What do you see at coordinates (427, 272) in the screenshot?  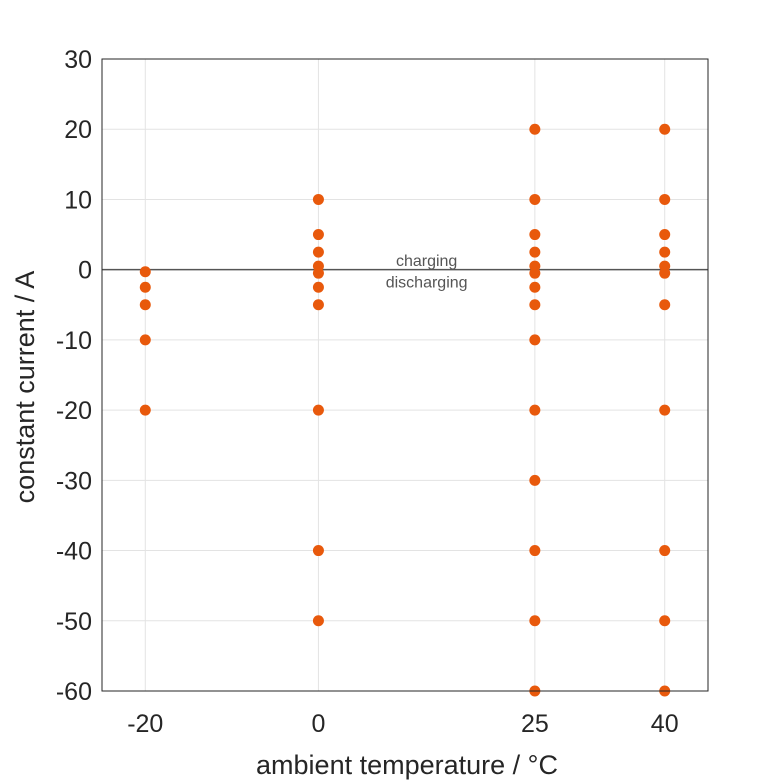 I see `annotations: charging discharging` at bounding box center [427, 272].